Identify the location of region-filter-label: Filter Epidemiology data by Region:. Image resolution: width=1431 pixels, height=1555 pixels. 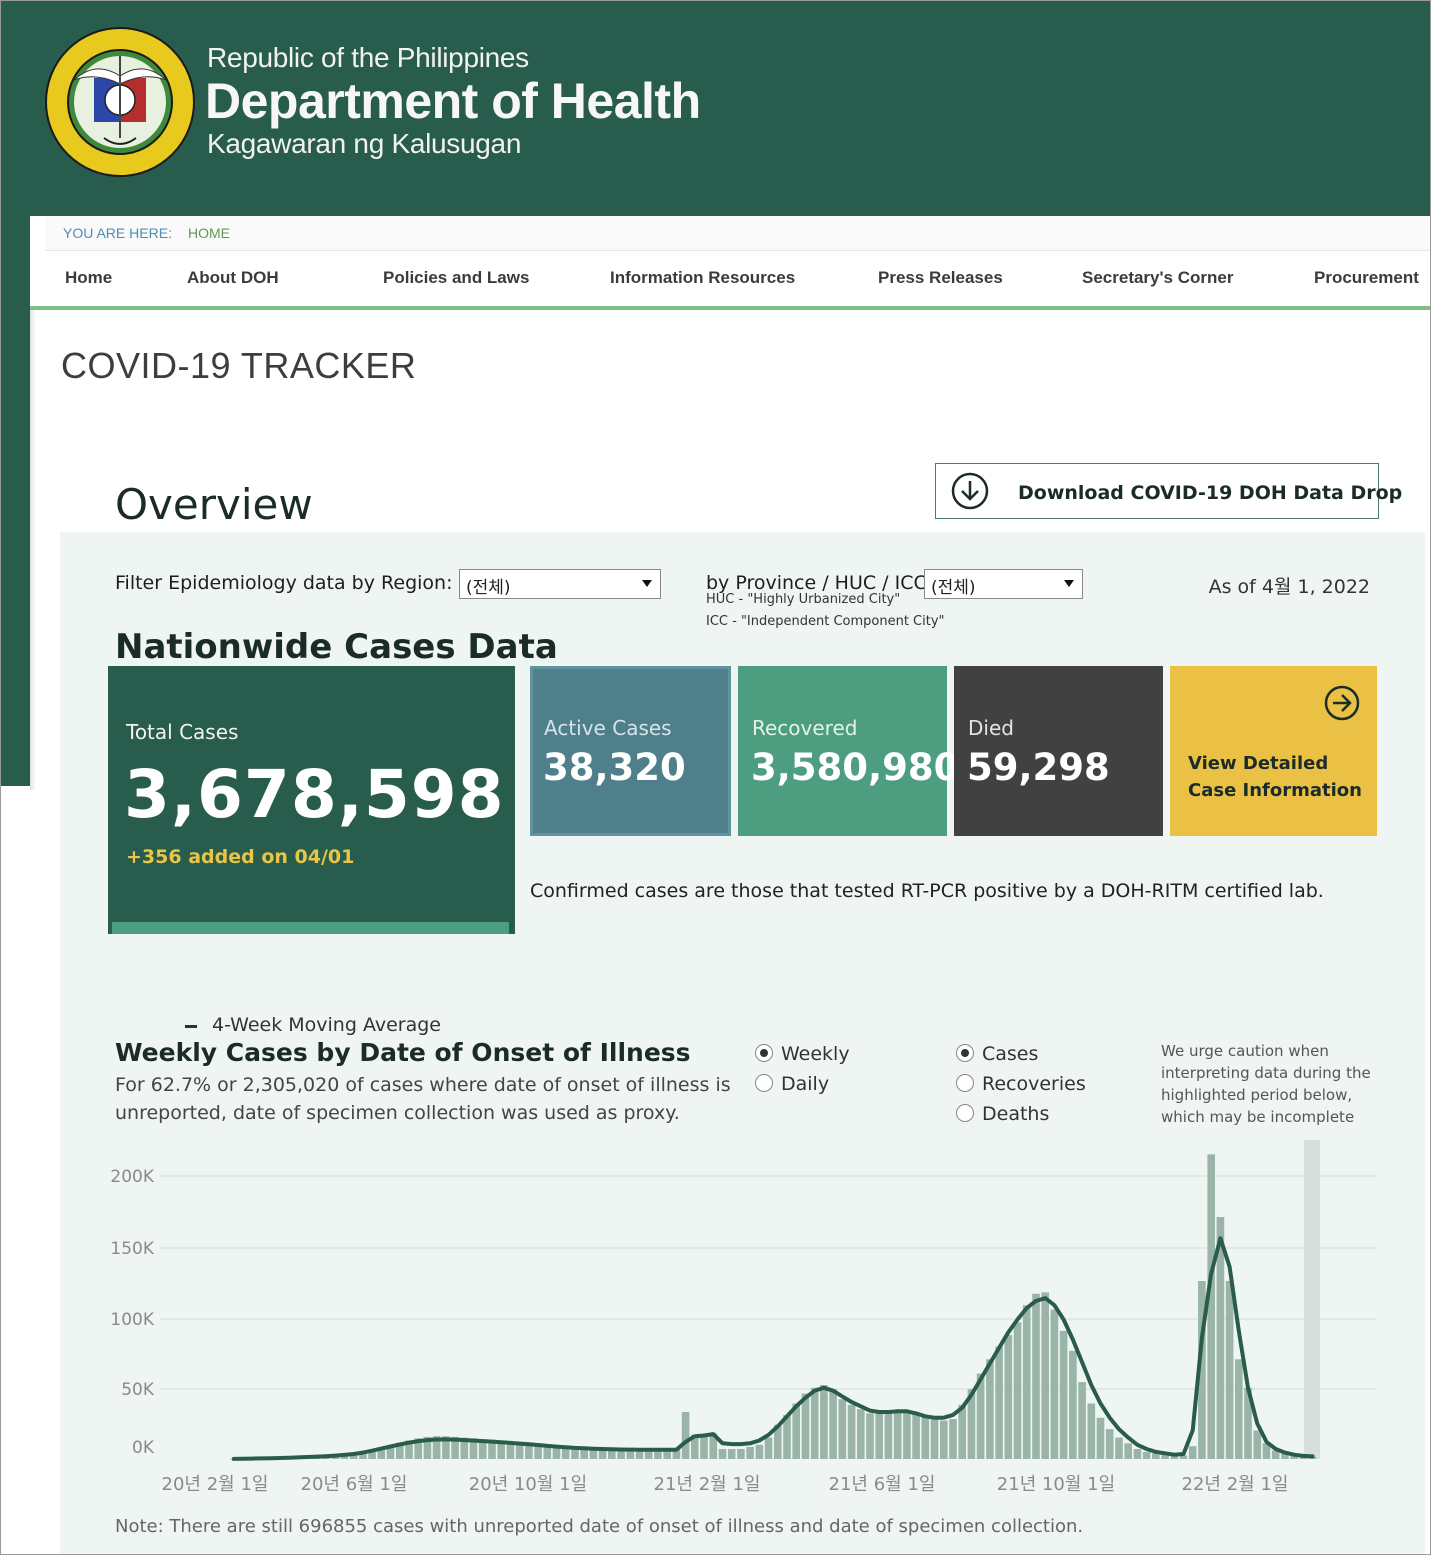
(284, 583).